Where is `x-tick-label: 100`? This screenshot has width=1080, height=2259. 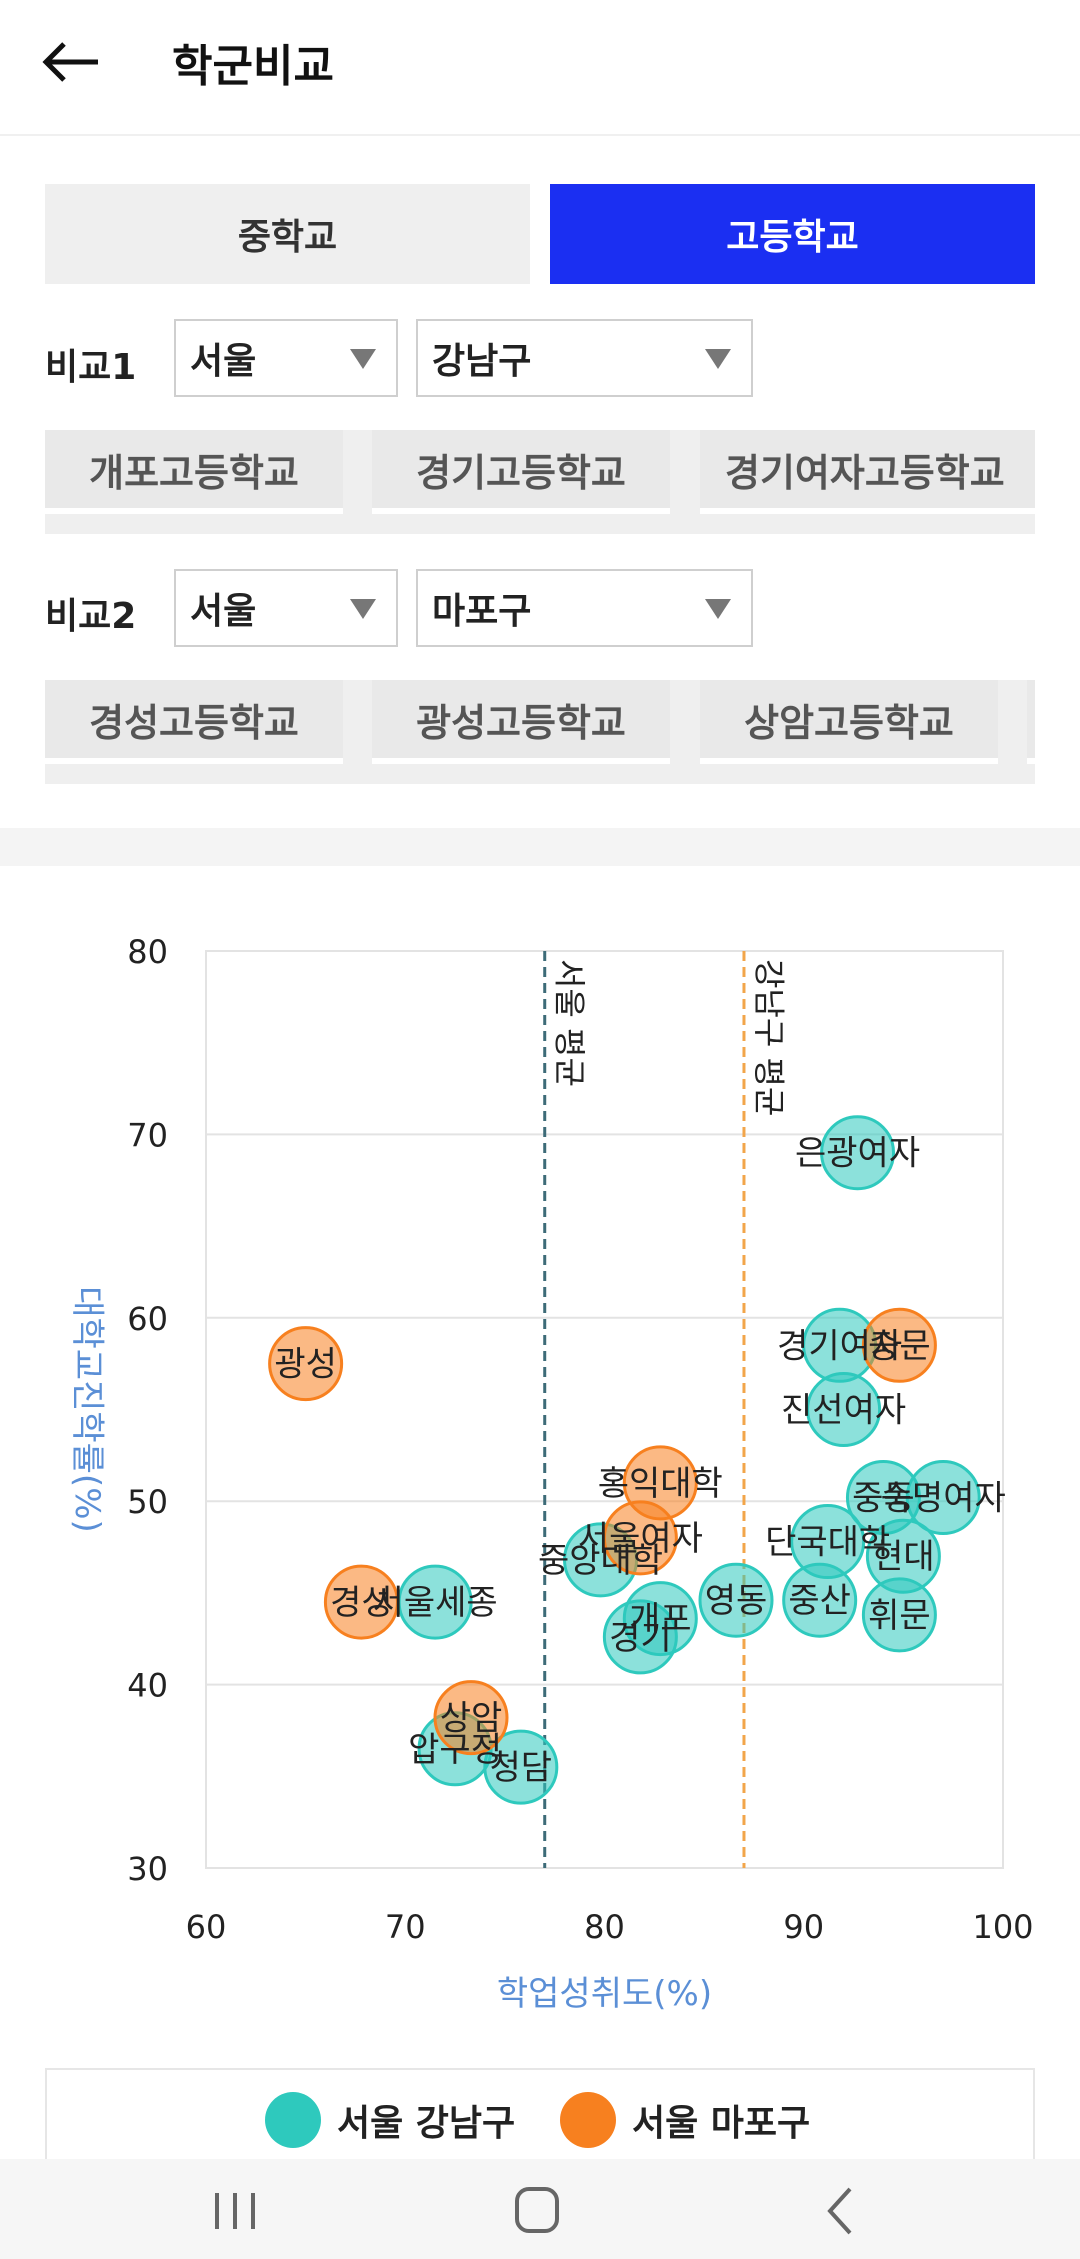 x-tick-label: 100 is located at coordinates (1002, 1927).